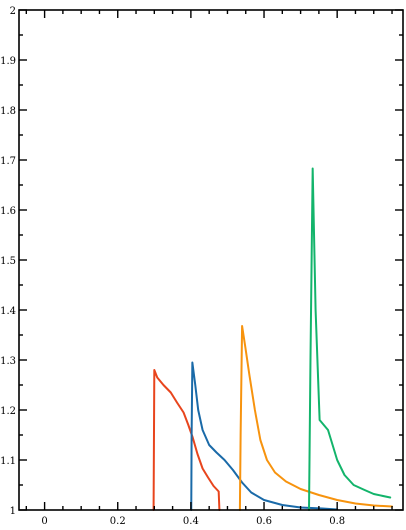 Image resolution: width=406 pixels, height=530 pixels. I want to click on y-tick-label: 1.4, so click(8, 311).